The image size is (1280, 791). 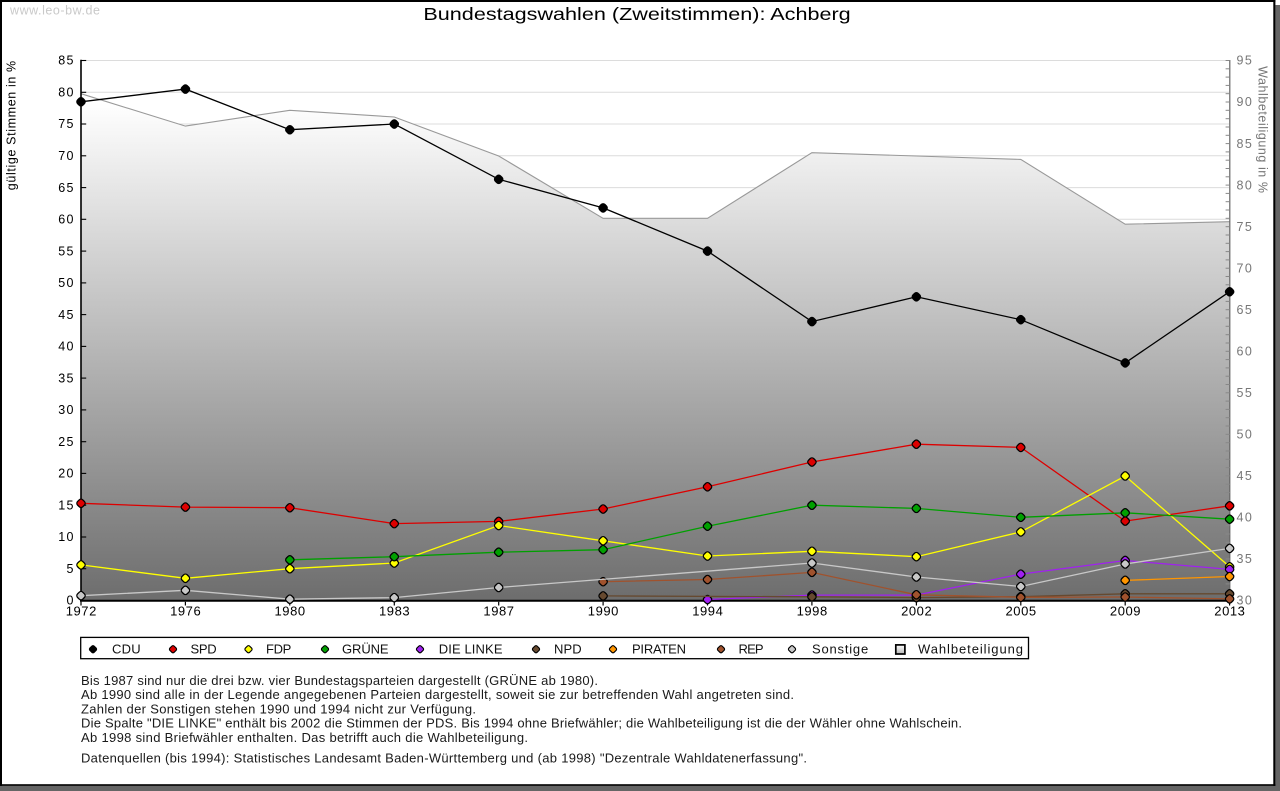 What do you see at coordinates (812, 610) in the screenshot?
I see `svg-text: 1998` at bounding box center [812, 610].